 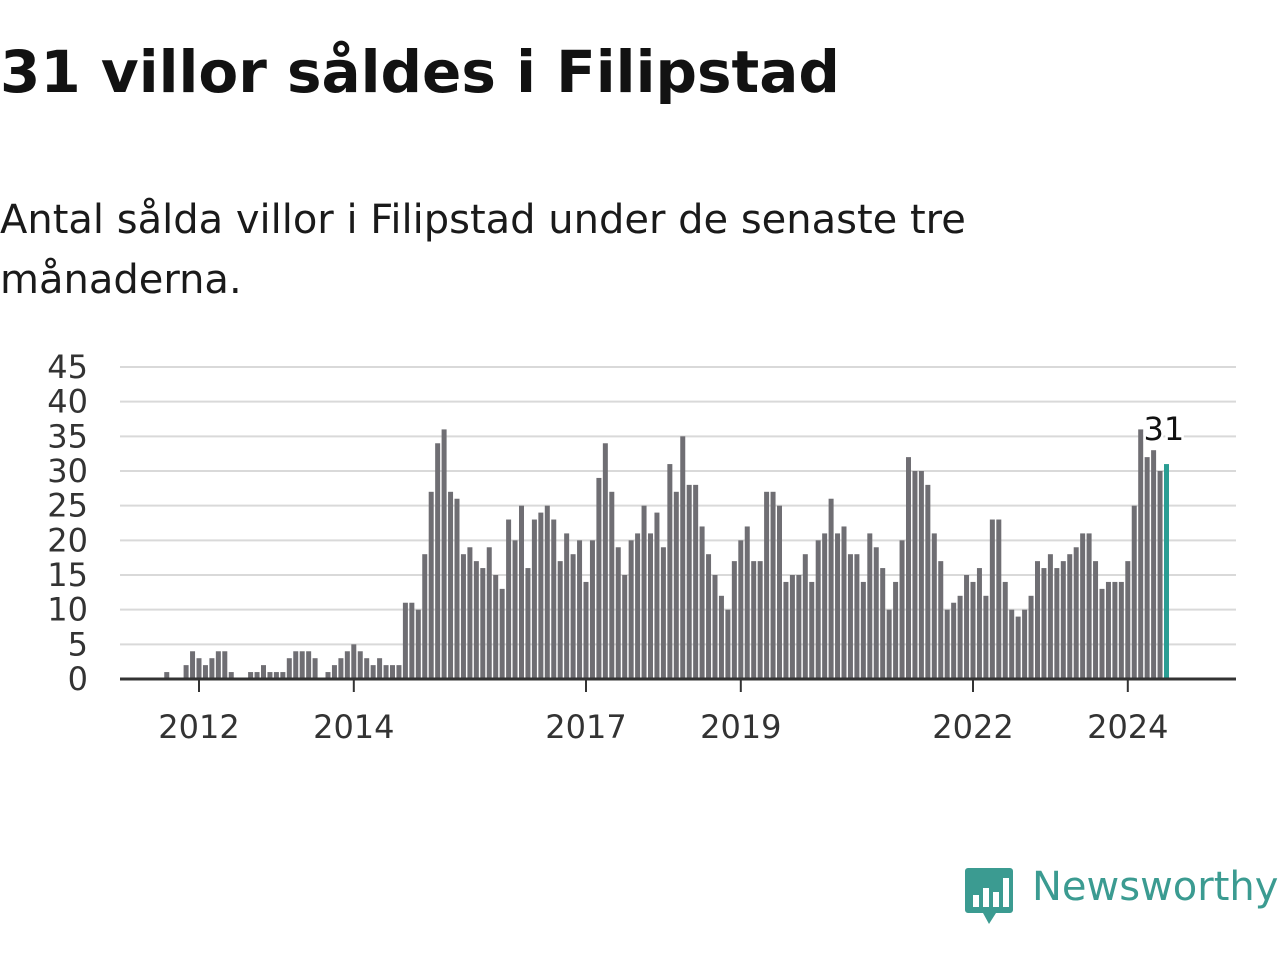 What do you see at coordinates (78, 679) in the screenshot?
I see `y-tick-label: 0` at bounding box center [78, 679].